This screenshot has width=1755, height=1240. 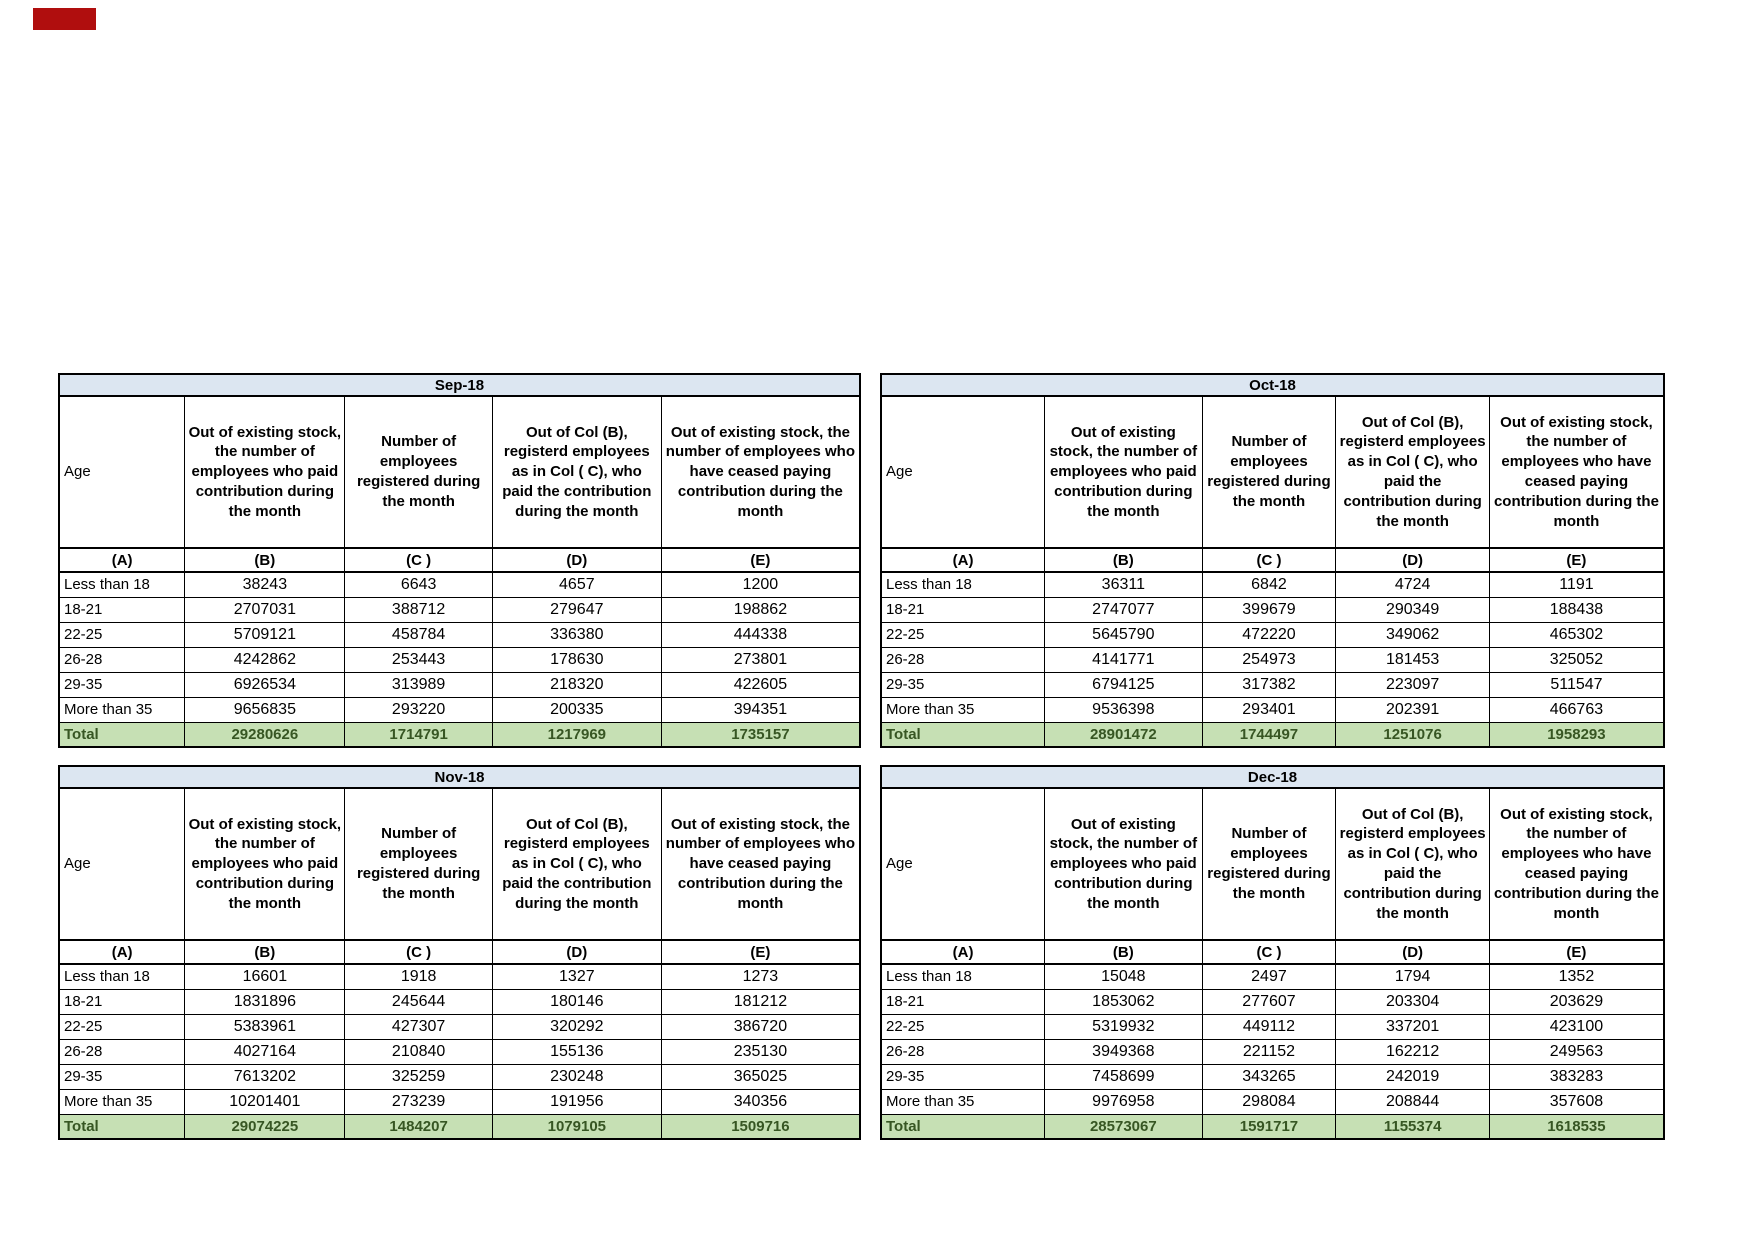 I want to click on total-value-cell: 1714791, so click(x=418, y=734).